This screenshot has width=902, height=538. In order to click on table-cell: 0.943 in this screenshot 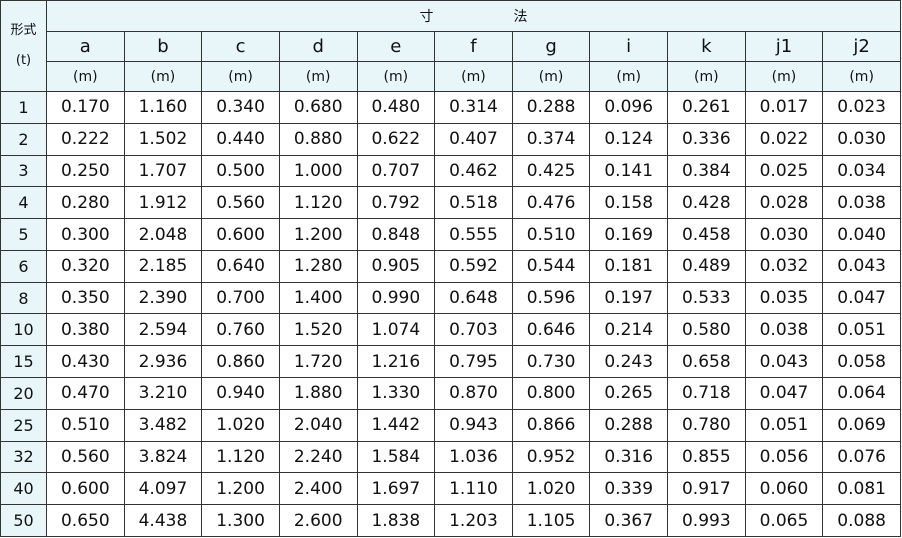, I will do `click(473, 425)`.